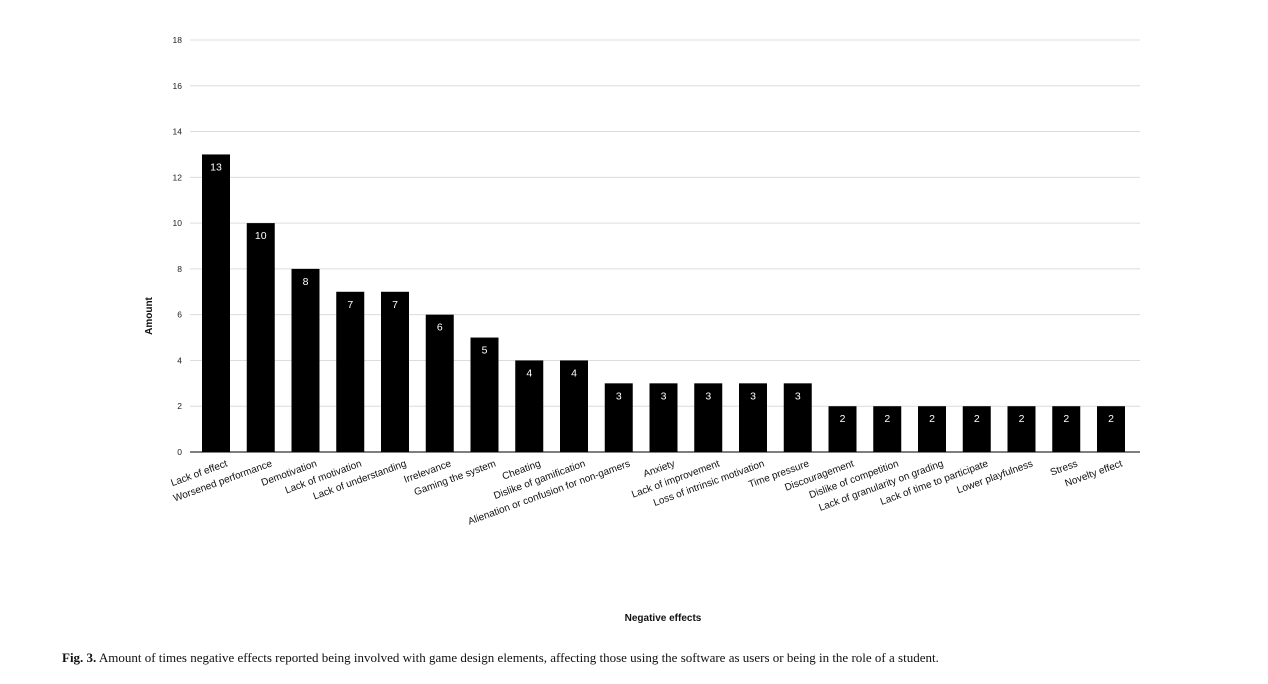 The width and height of the screenshot is (1268, 684). What do you see at coordinates (179, 360) in the screenshot?
I see `y-tick-label: 4` at bounding box center [179, 360].